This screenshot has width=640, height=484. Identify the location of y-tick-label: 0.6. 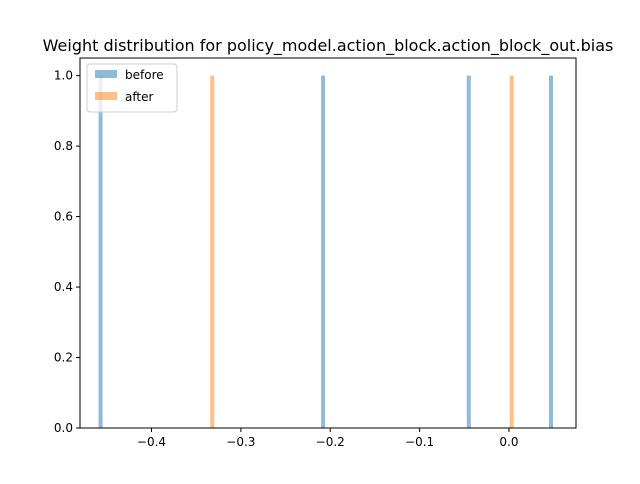
(63, 217).